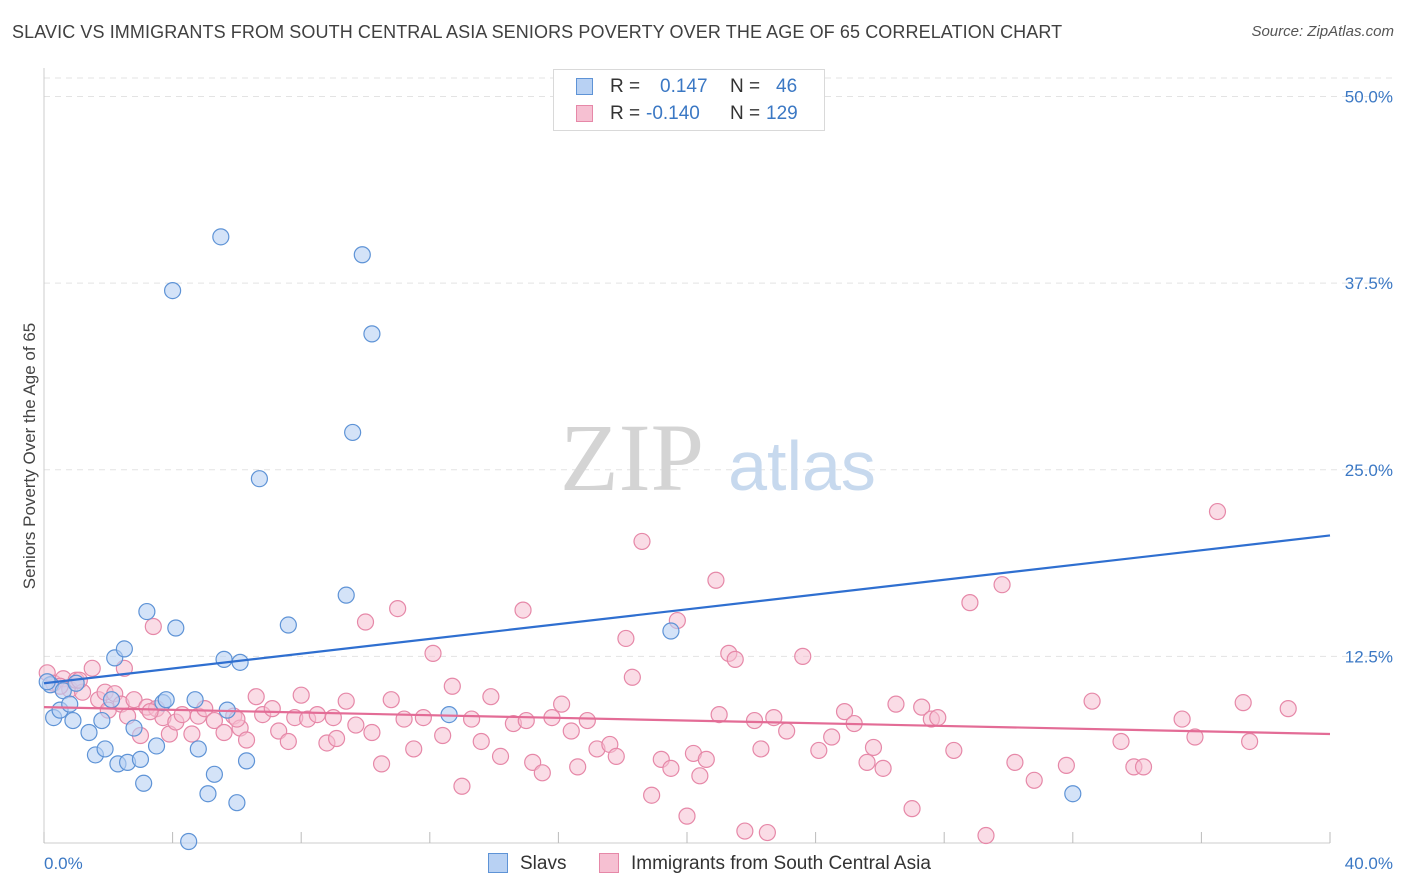  I want to click on x-tick-label: 40.0%, so click(1369, 863).